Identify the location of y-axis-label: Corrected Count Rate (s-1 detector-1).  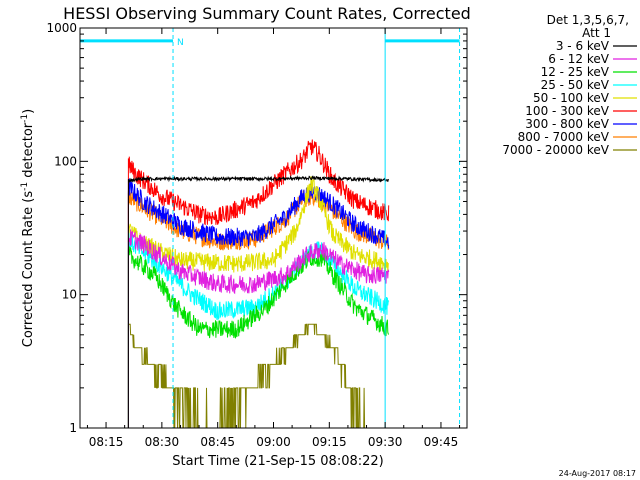
(28, 228).